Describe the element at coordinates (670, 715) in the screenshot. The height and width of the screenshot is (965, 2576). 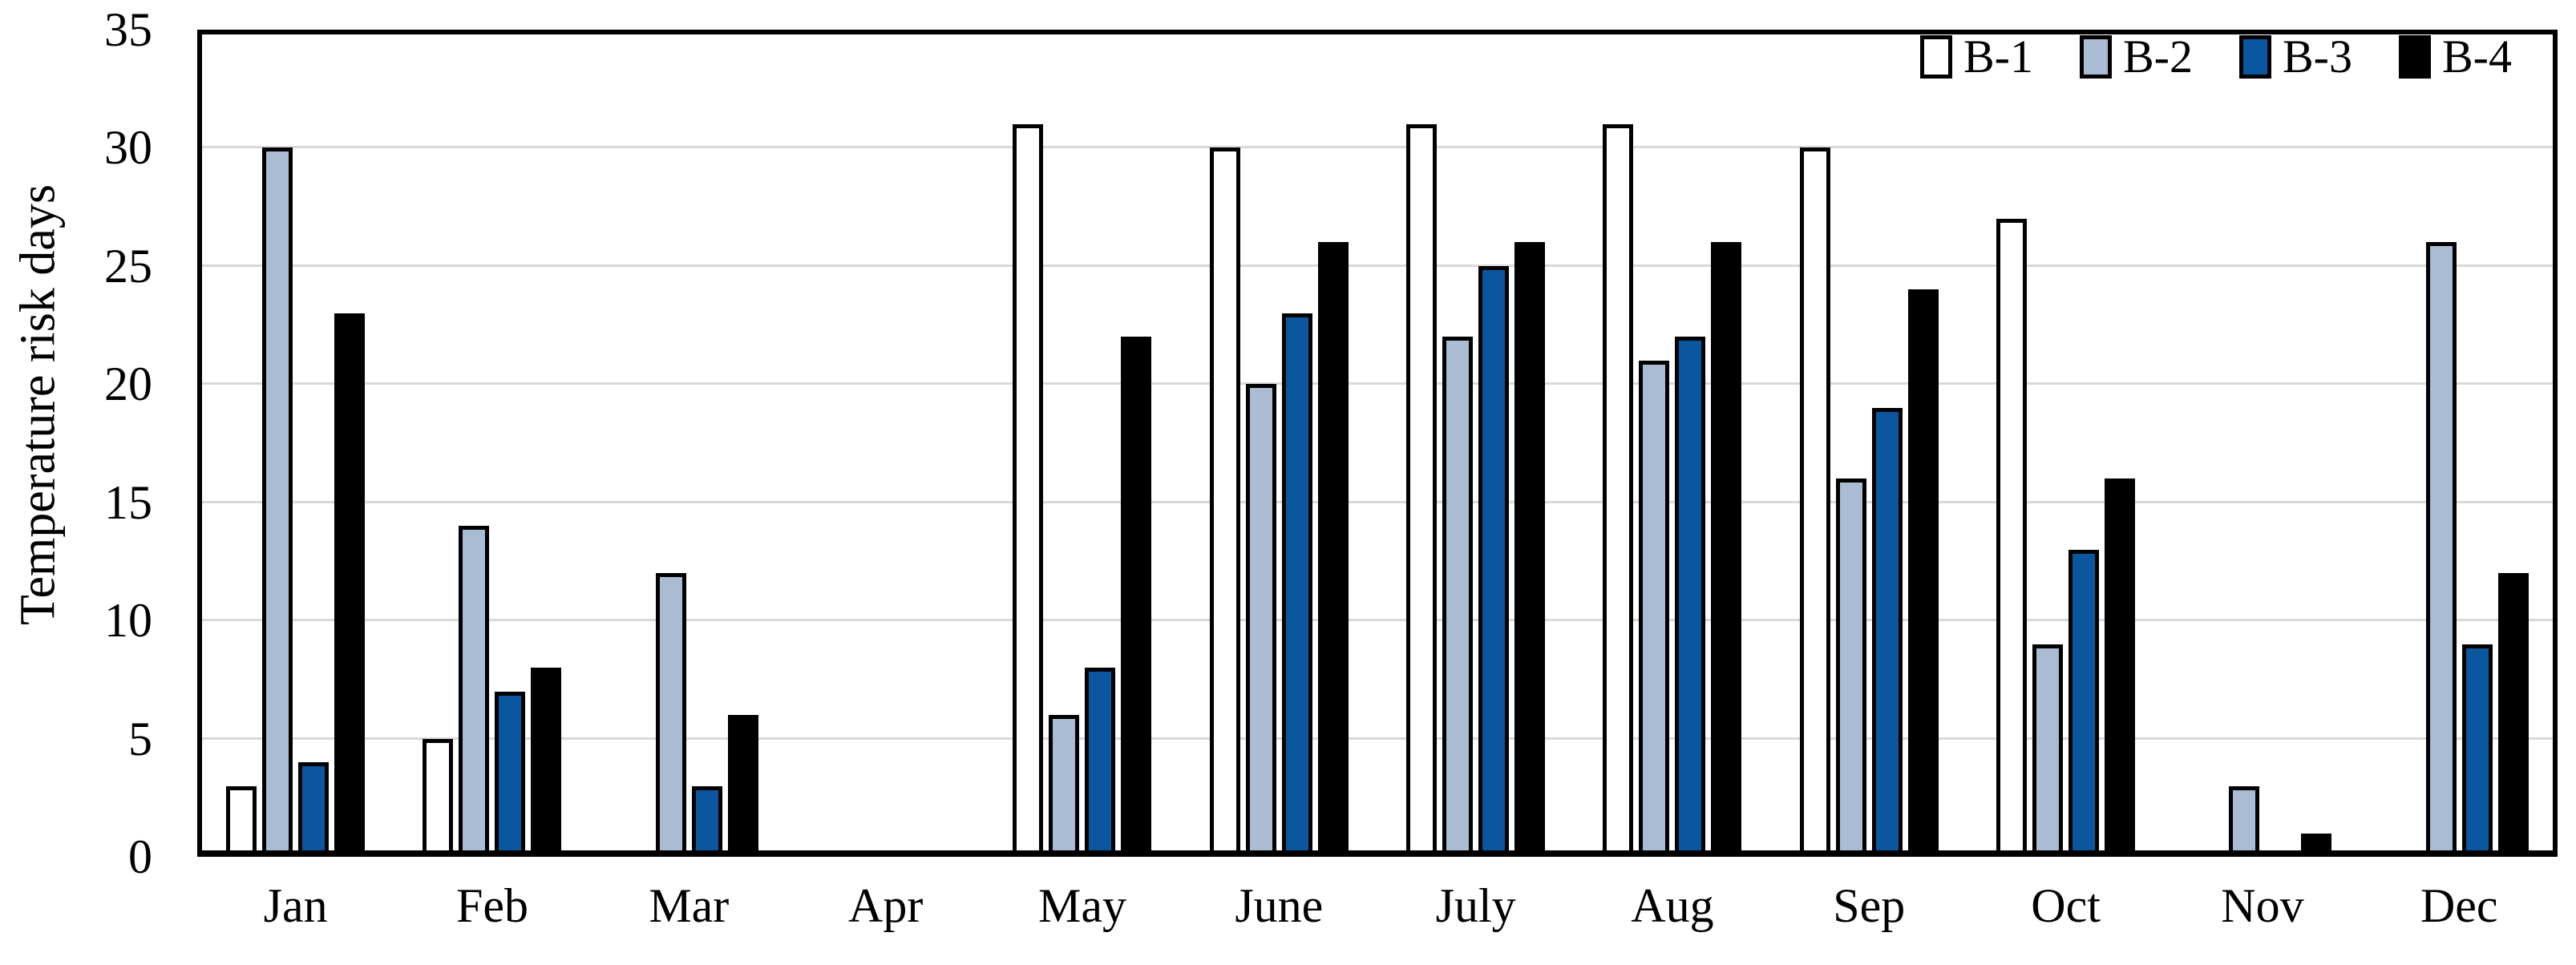
I see `bar-b-2-mar` at that location.